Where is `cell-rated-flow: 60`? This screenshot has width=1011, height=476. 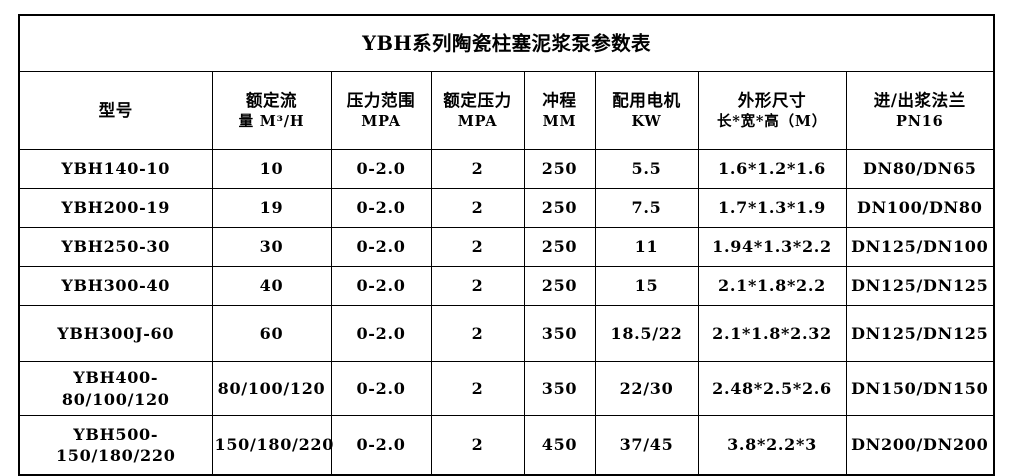 cell-rated-flow: 60 is located at coordinates (271, 333).